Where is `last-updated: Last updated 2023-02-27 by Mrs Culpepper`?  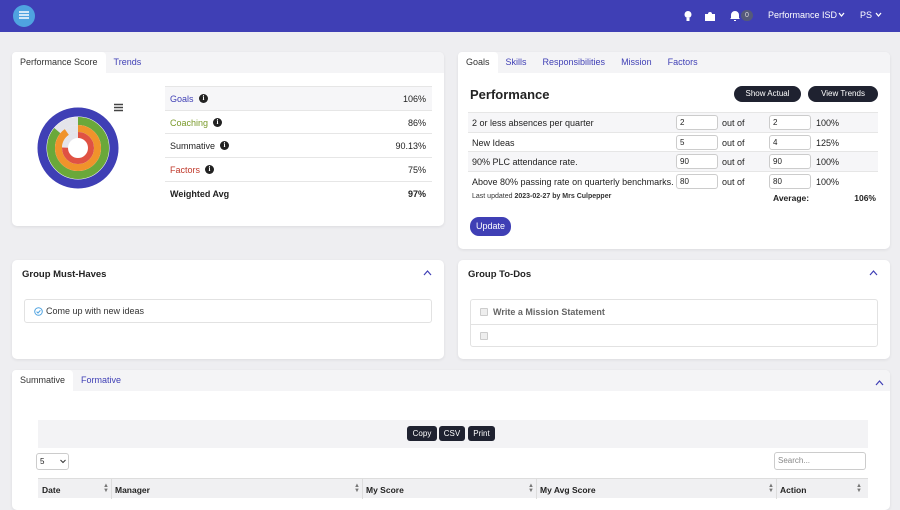
last-updated: Last updated 2023-02-27 by Mrs Culpepper is located at coordinates (541, 196).